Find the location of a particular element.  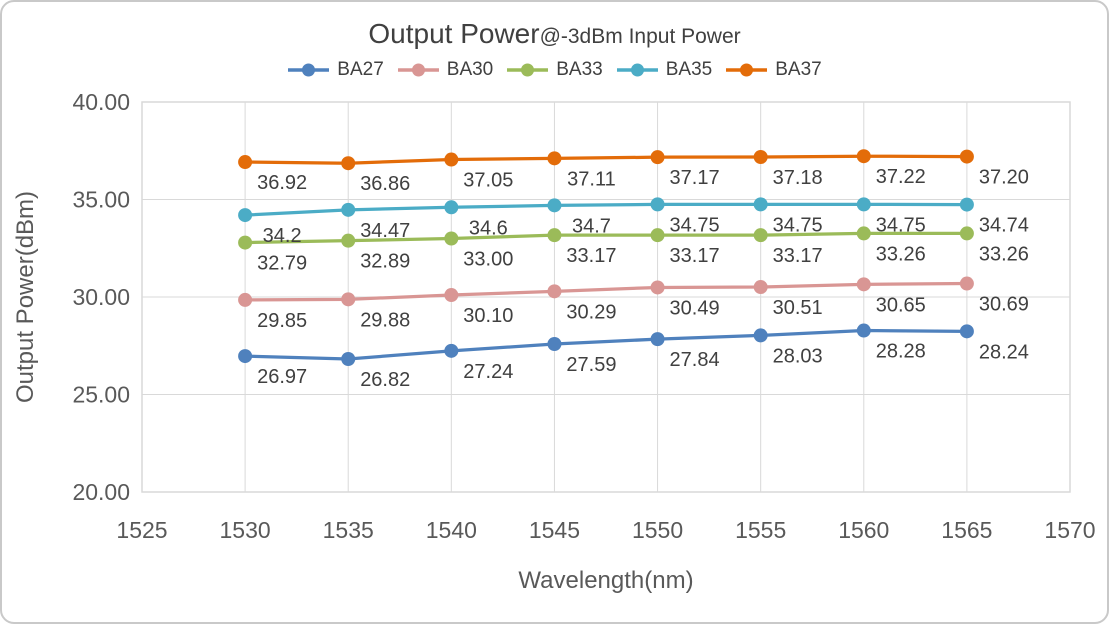

y-tick-label: 30.00 is located at coordinates (101, 297).